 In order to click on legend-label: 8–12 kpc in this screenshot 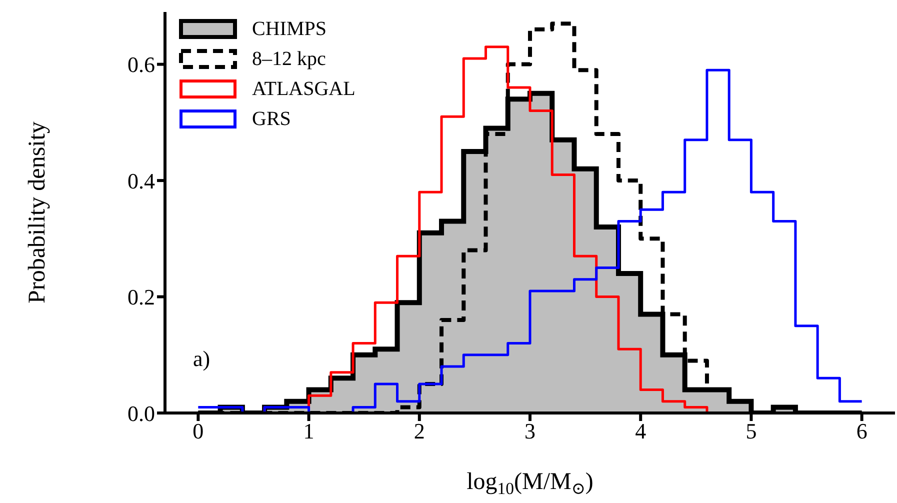, I will do `click(289, 59)`.